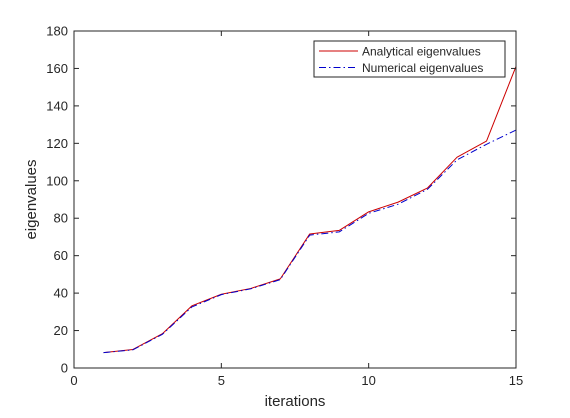 The width and height of the screenshot is (570, 418). What do you see at coordinates (61, 330) in the screenshot?
I see `y-tick-label: 20` at bounding box center [61, 330].